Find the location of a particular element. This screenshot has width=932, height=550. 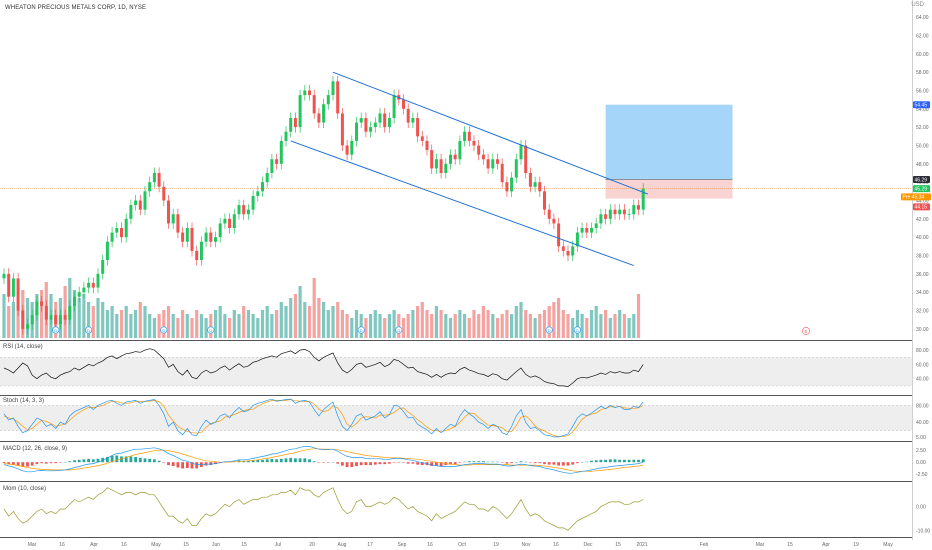

x-tick-label: May is located at coordinates (888, 545).